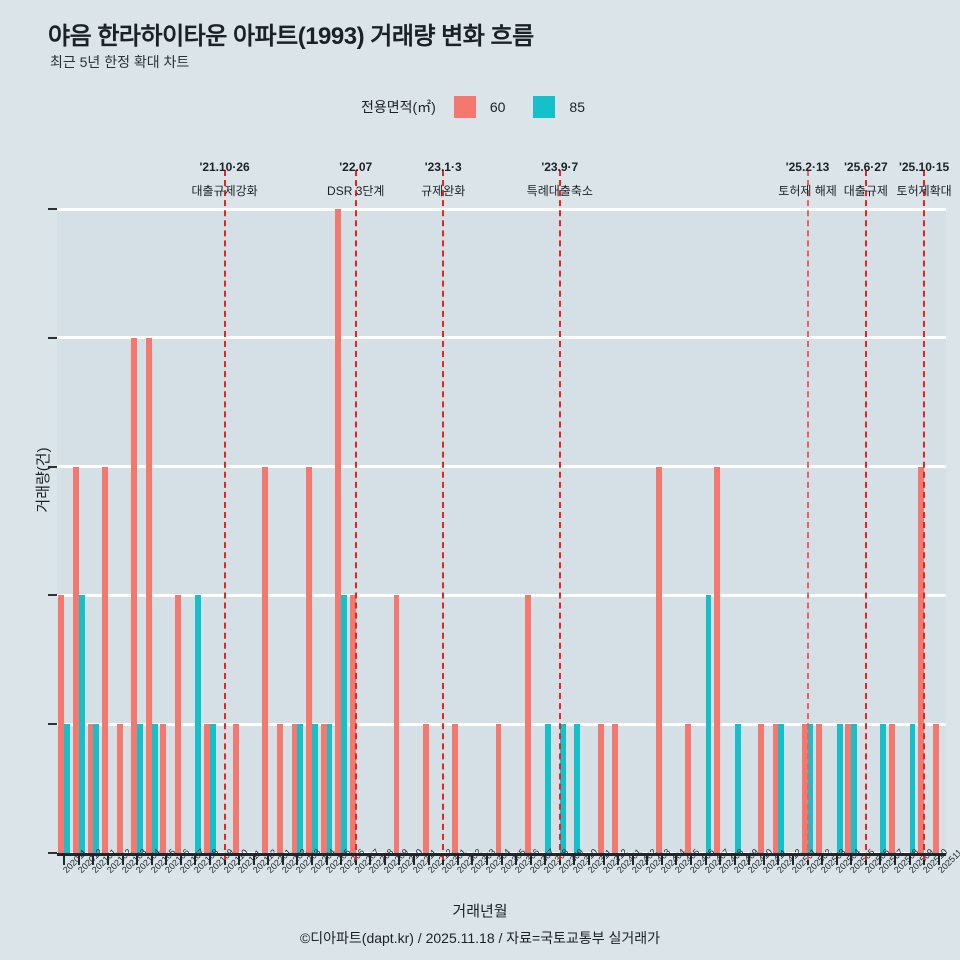 The height and width of the screenshot is (960, 960). What do you see at coordinates (497, 107) in the screenshot?
I see `legend-label-60: 60` at bounding box center [497, 107].